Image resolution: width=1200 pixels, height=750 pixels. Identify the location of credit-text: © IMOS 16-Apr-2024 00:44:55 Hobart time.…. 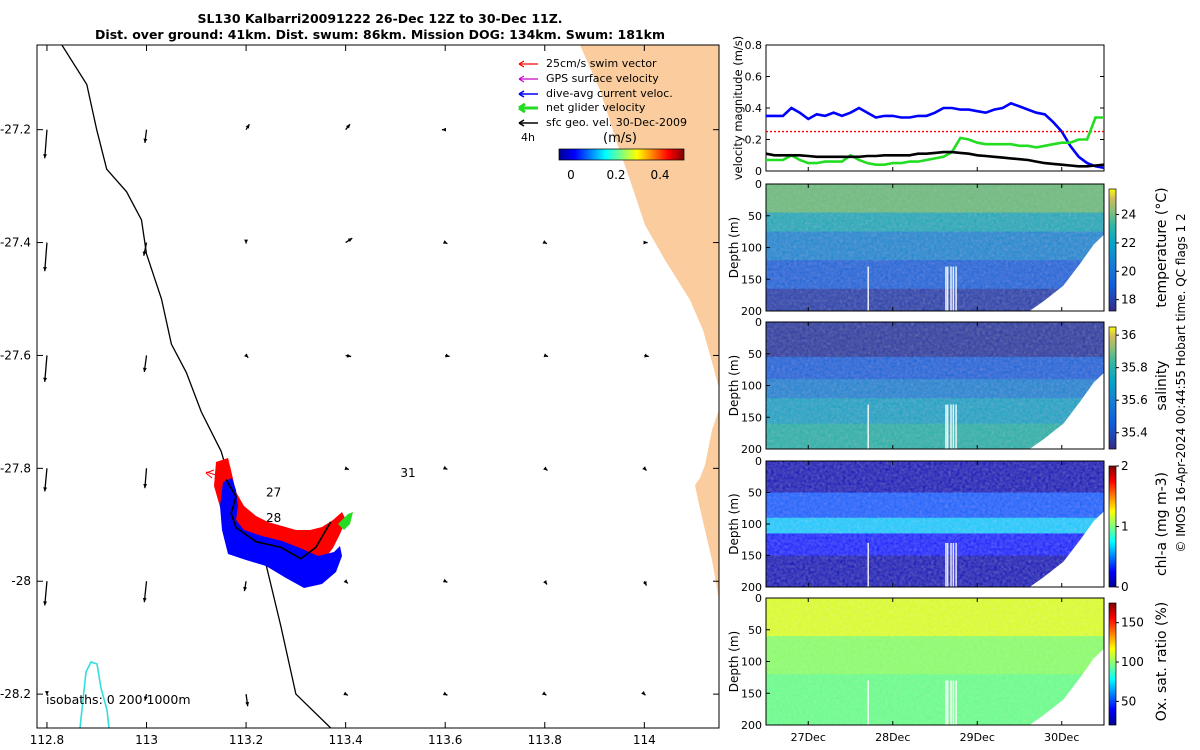
(1181, 382).